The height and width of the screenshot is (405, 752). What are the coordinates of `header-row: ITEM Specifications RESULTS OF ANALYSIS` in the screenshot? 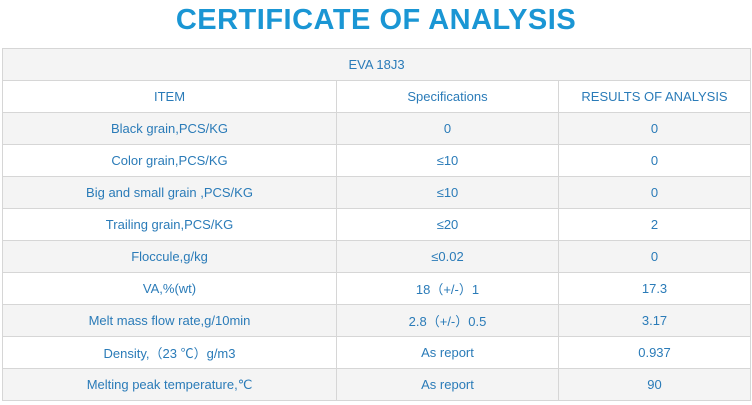 It's located at (377, 96).